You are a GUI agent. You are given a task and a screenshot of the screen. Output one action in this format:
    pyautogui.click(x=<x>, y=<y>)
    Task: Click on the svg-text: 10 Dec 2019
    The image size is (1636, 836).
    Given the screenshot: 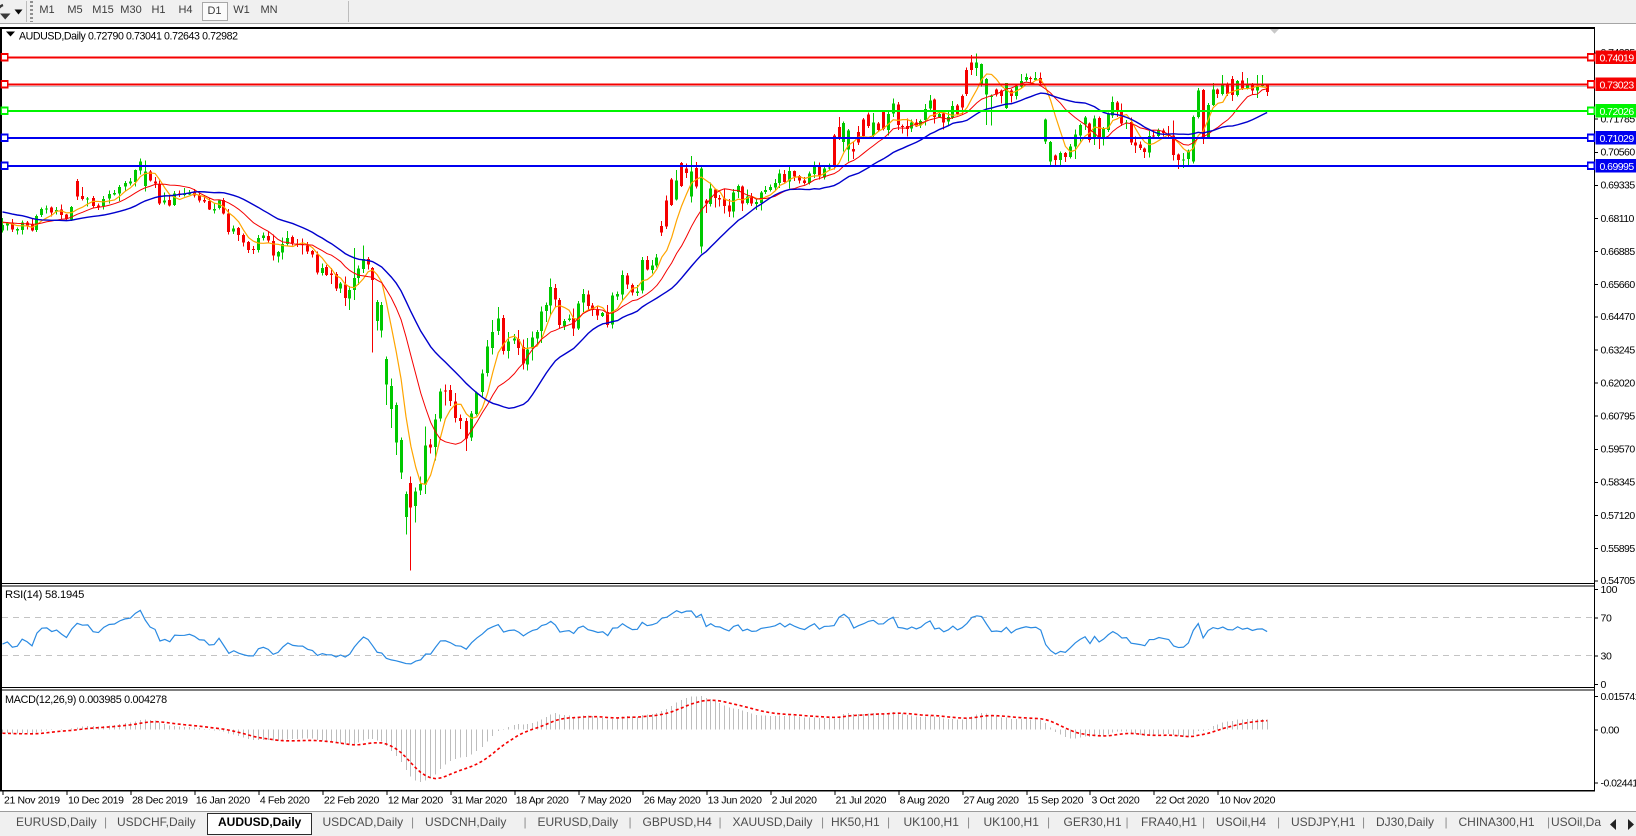 What is the action you would take?
    pyautogui.click(x=96, y=801)
    